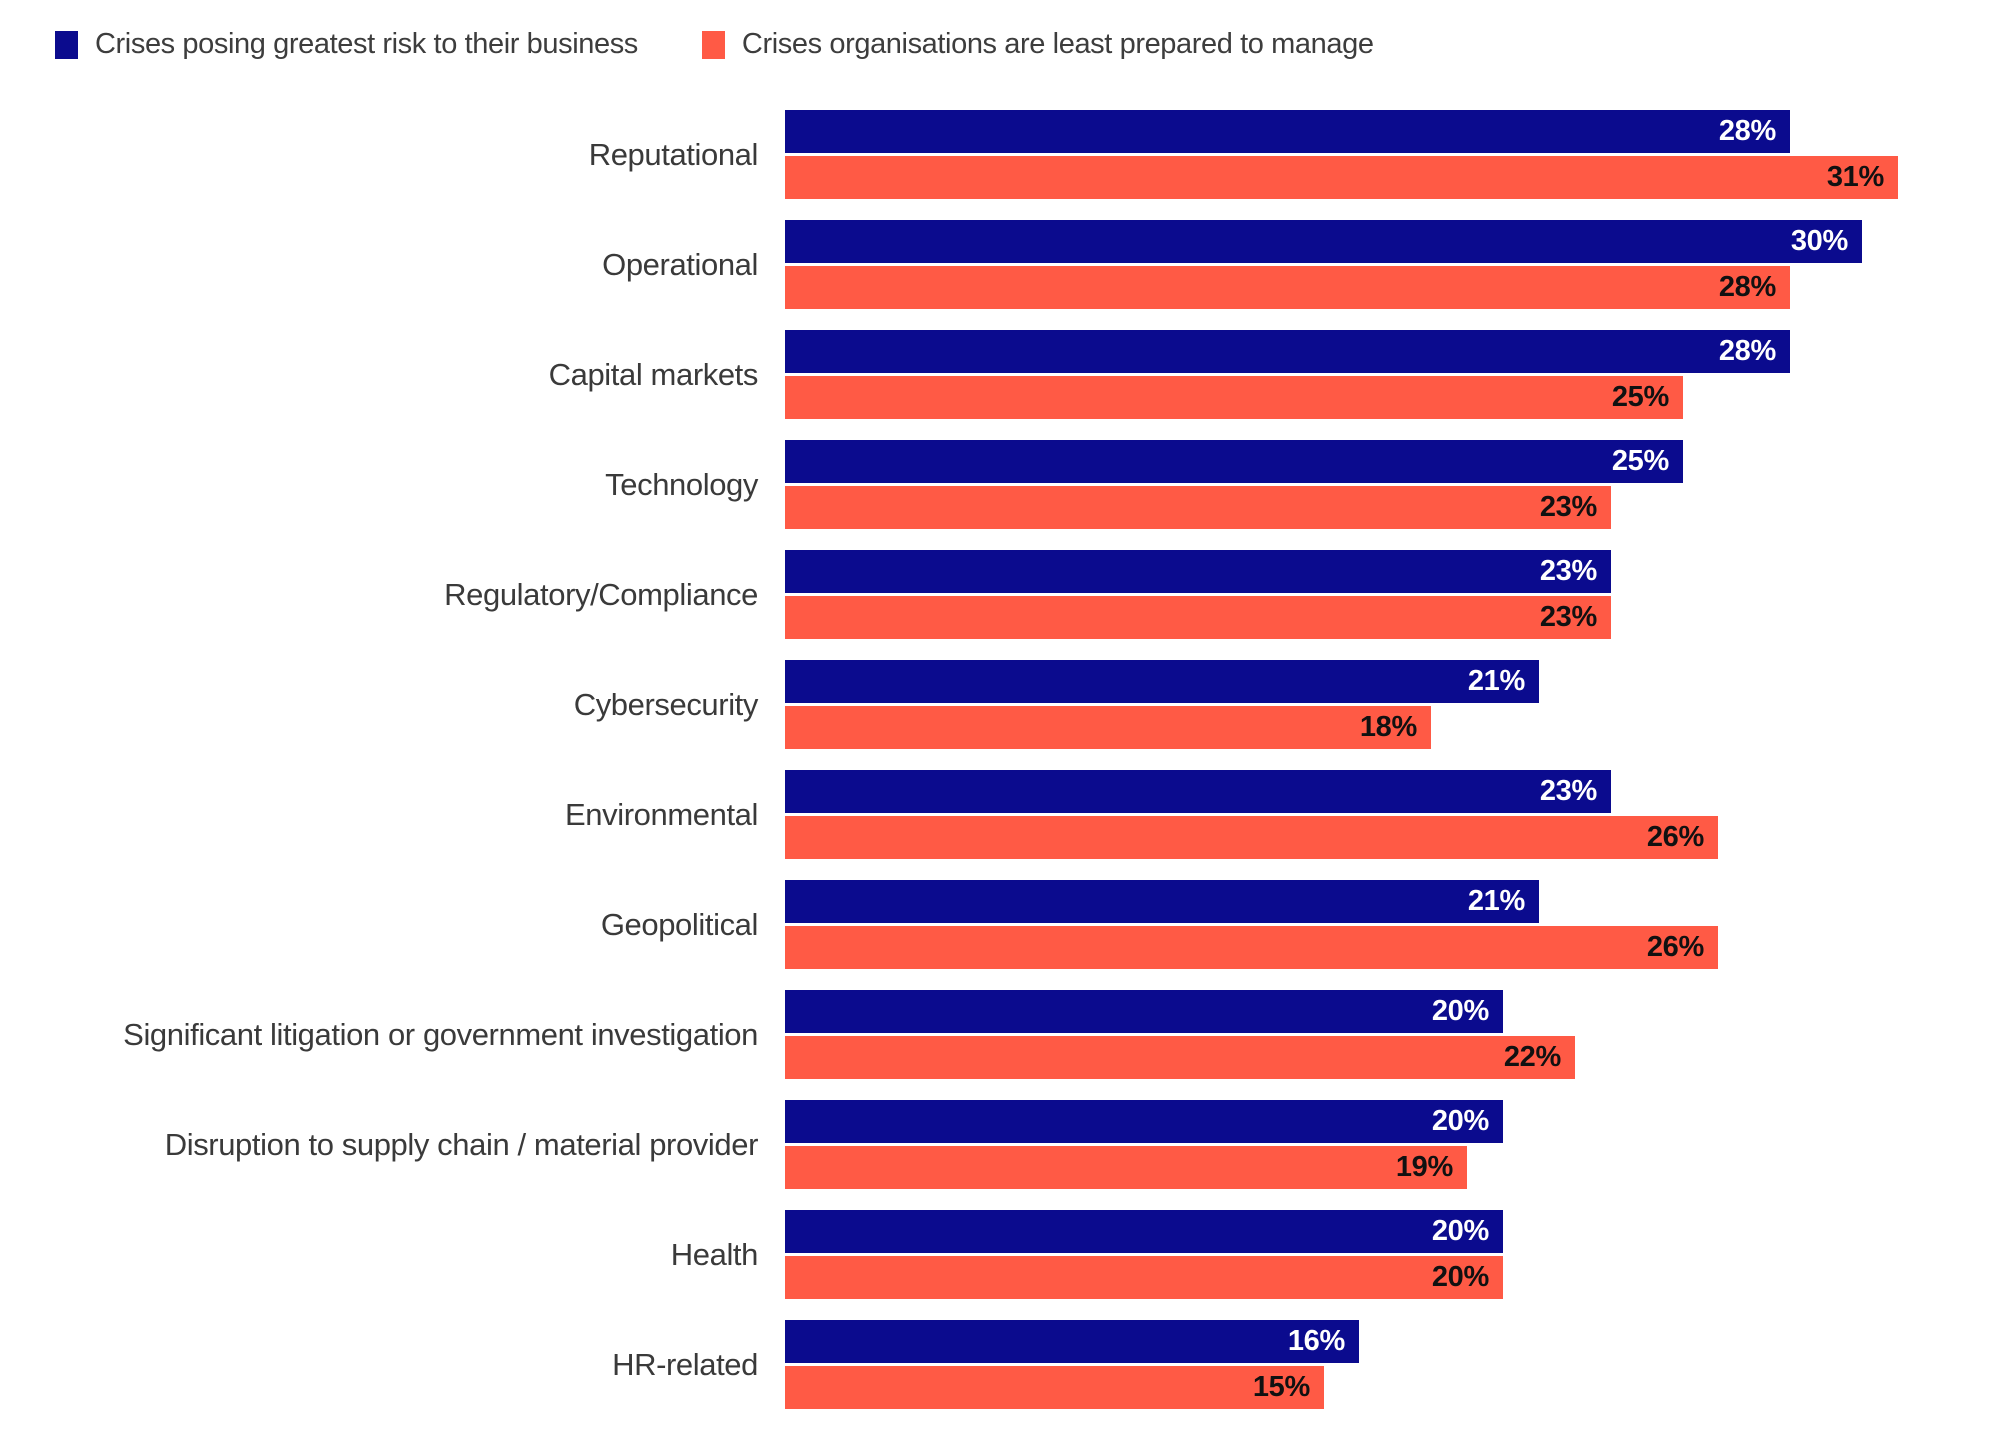  I want to click on bar-least-prepared: 25%, so click(1234, 397).